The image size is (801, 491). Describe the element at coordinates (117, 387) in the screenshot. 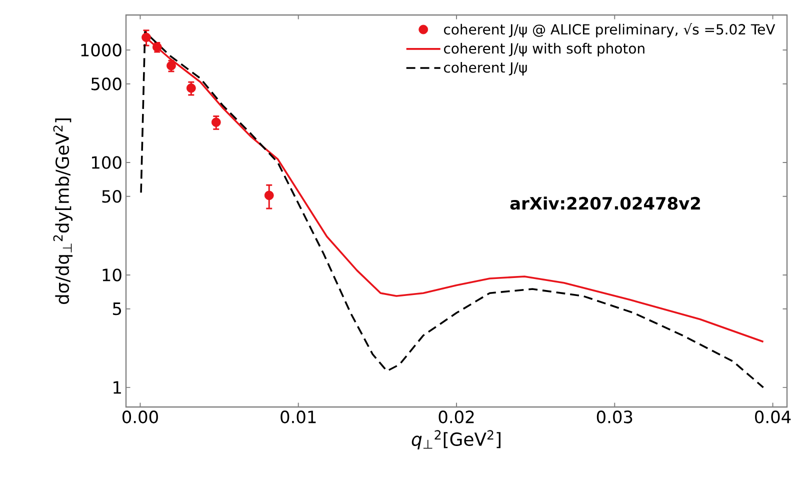

I see `y-tick-label: 1` at that location.